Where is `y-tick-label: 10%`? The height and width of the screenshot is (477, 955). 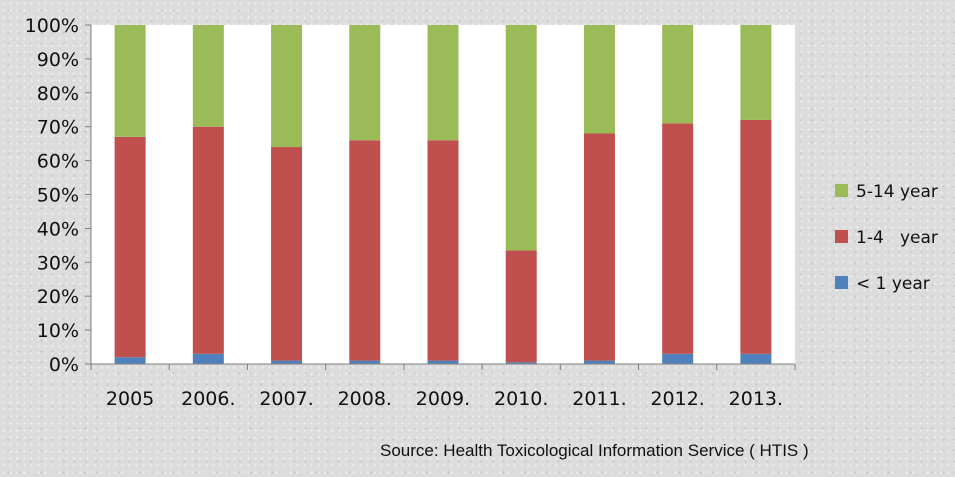
y-tick-label: 10% is located at coordinates (58, 331).